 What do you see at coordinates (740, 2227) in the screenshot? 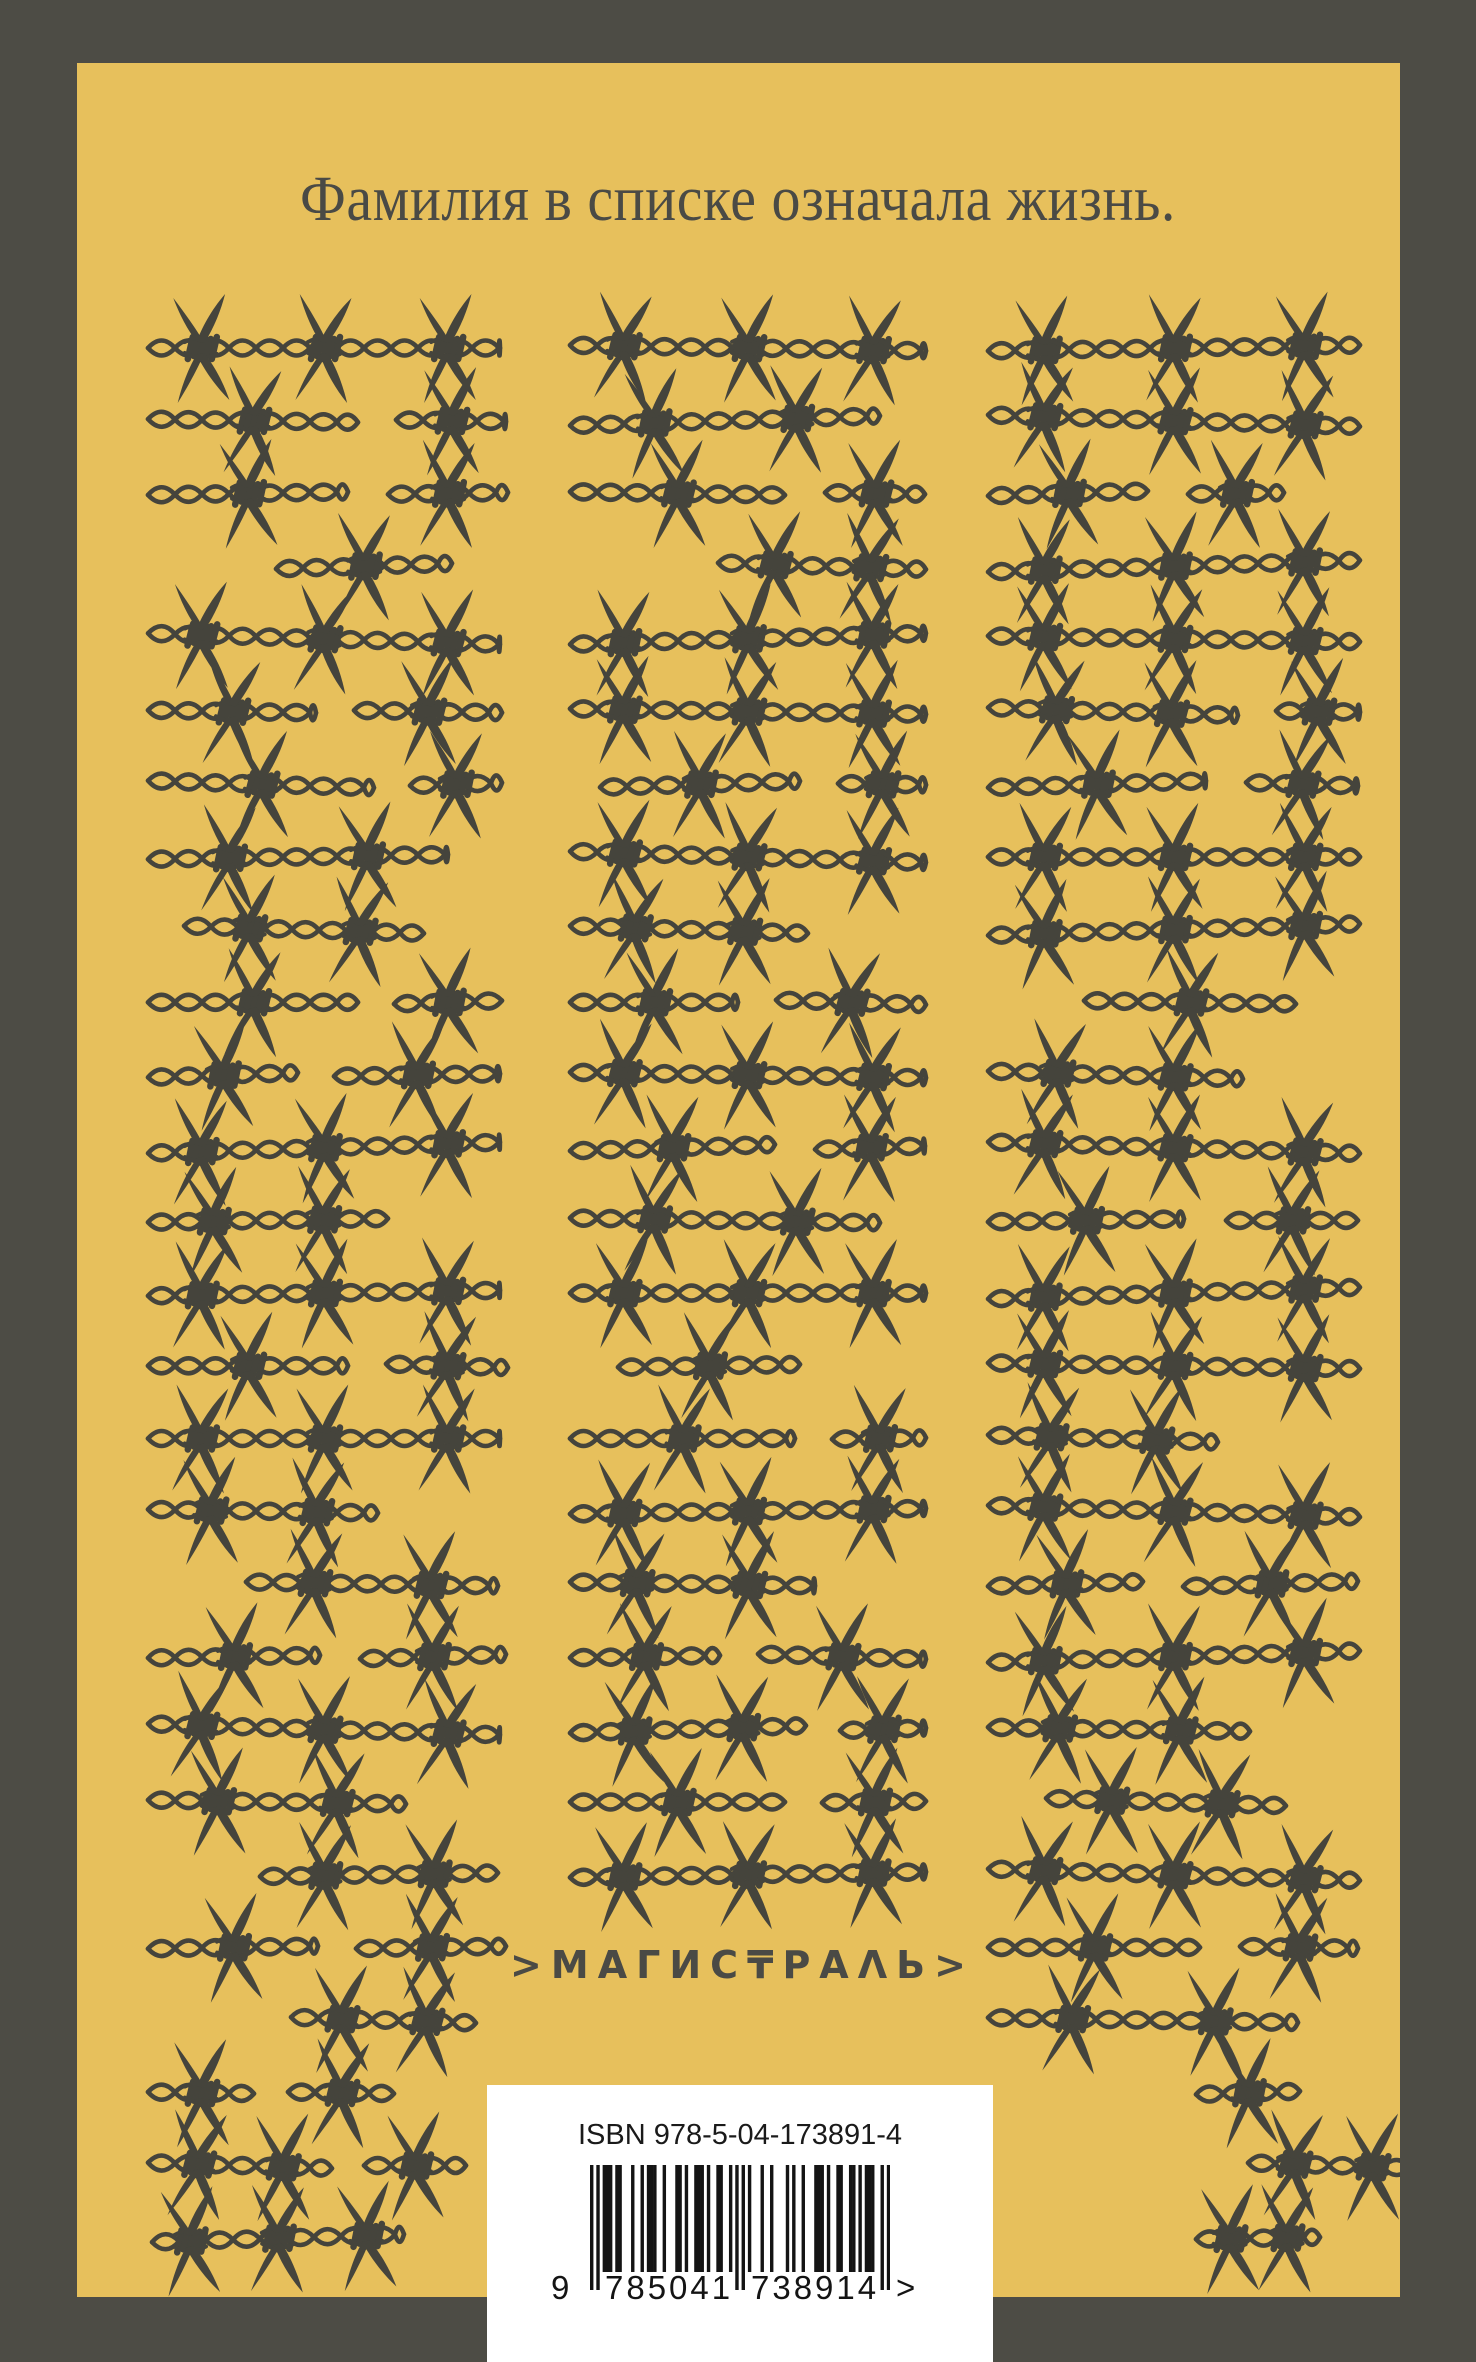
I see `ean-barcode` at bounding box center [740, 2227].